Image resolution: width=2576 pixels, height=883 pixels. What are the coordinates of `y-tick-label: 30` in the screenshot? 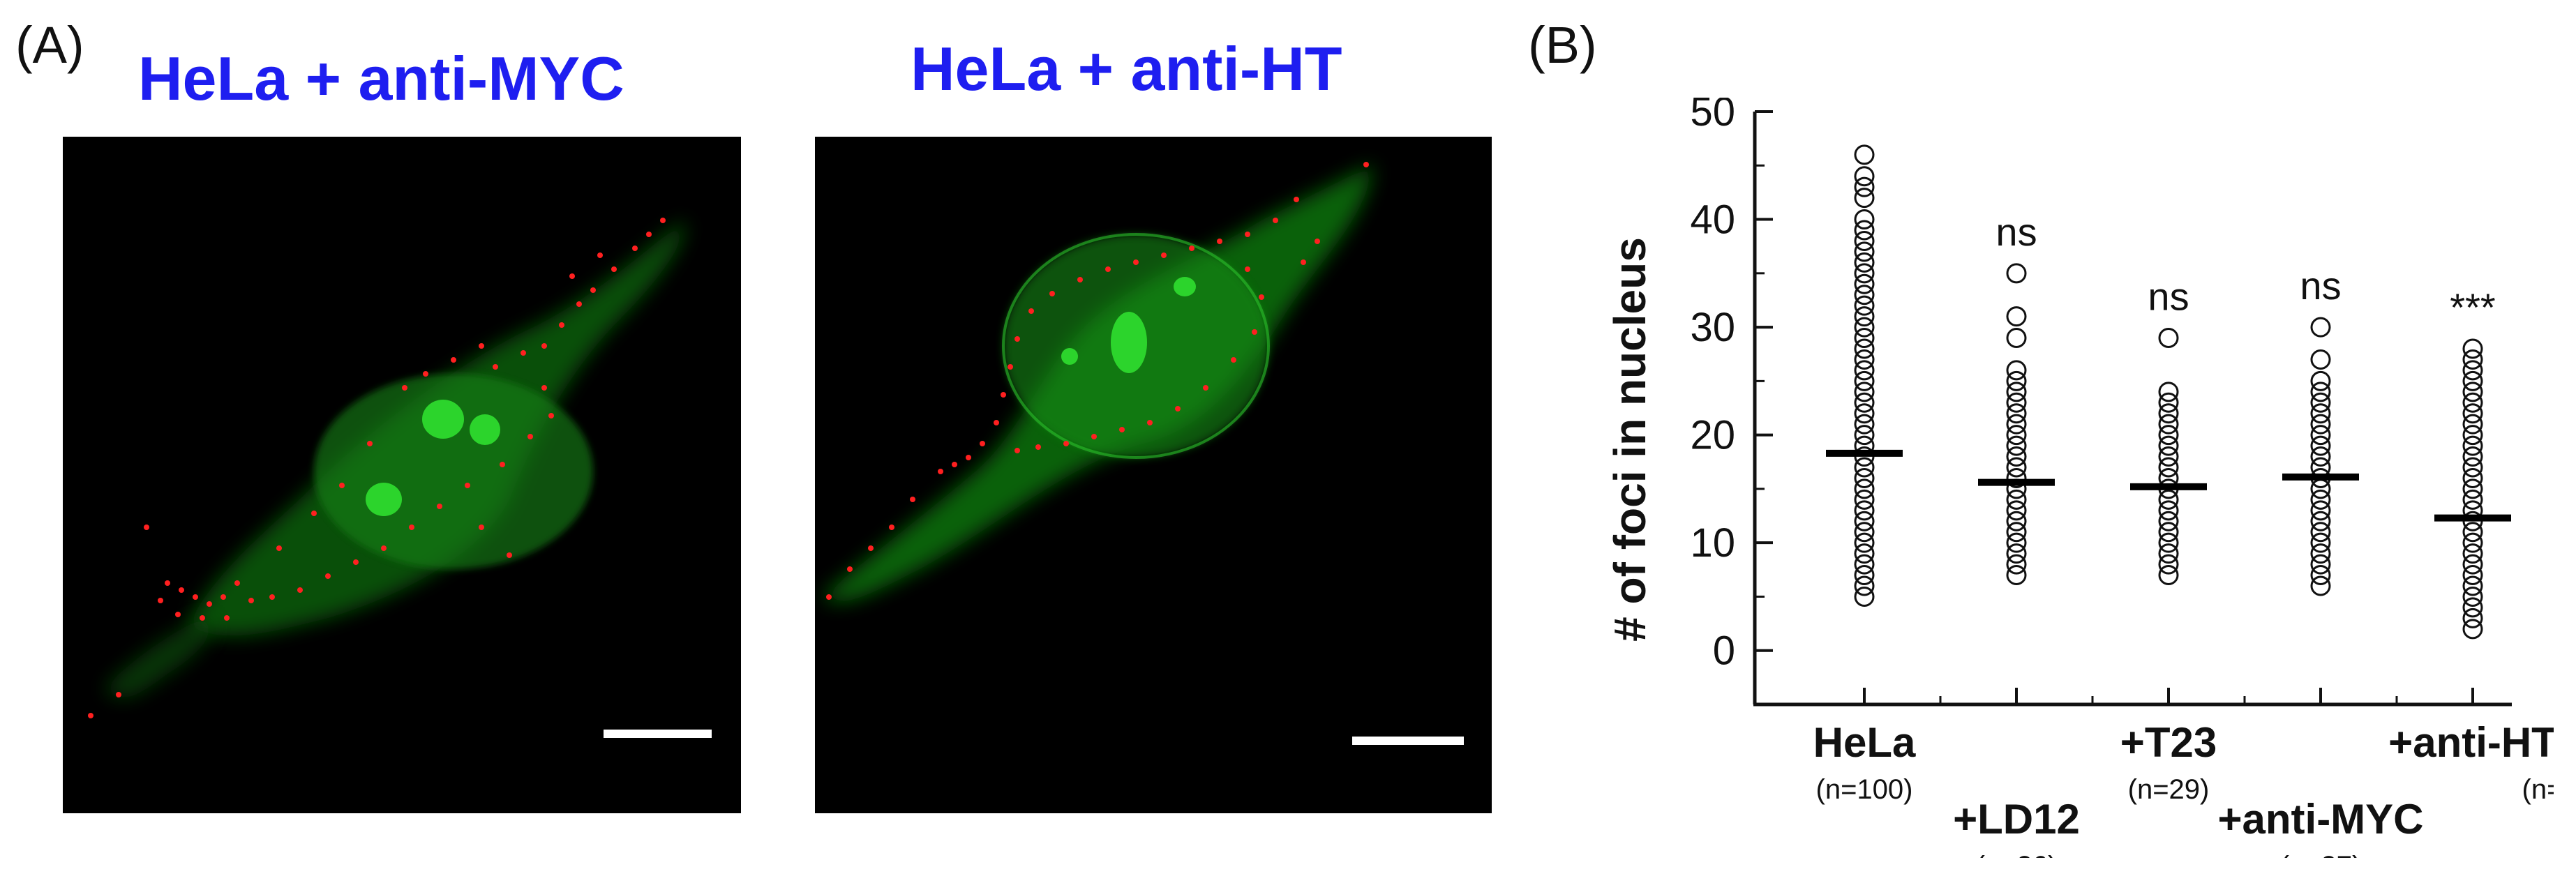 It's located at (1712, 327).